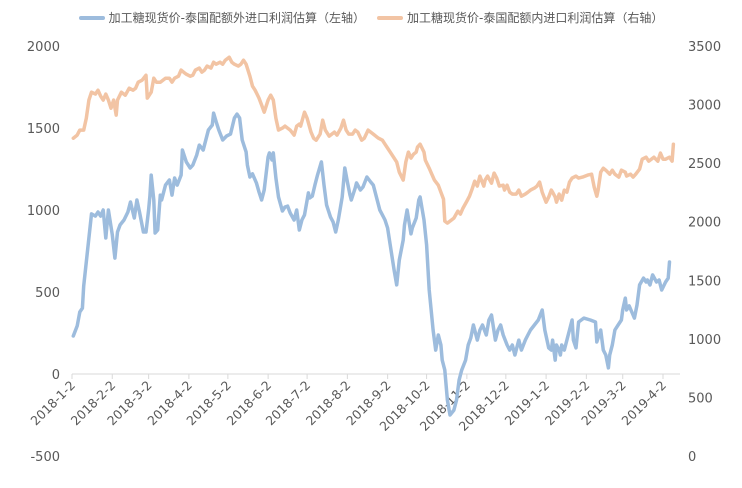 Image resolution: width=742 pixels, height=488 pixels. Describe the element at coordinates (704, 252) in the screenshot. I see `y-axis-right: 0 500 1000 1500 2000 2500 3000 3500` at that location.